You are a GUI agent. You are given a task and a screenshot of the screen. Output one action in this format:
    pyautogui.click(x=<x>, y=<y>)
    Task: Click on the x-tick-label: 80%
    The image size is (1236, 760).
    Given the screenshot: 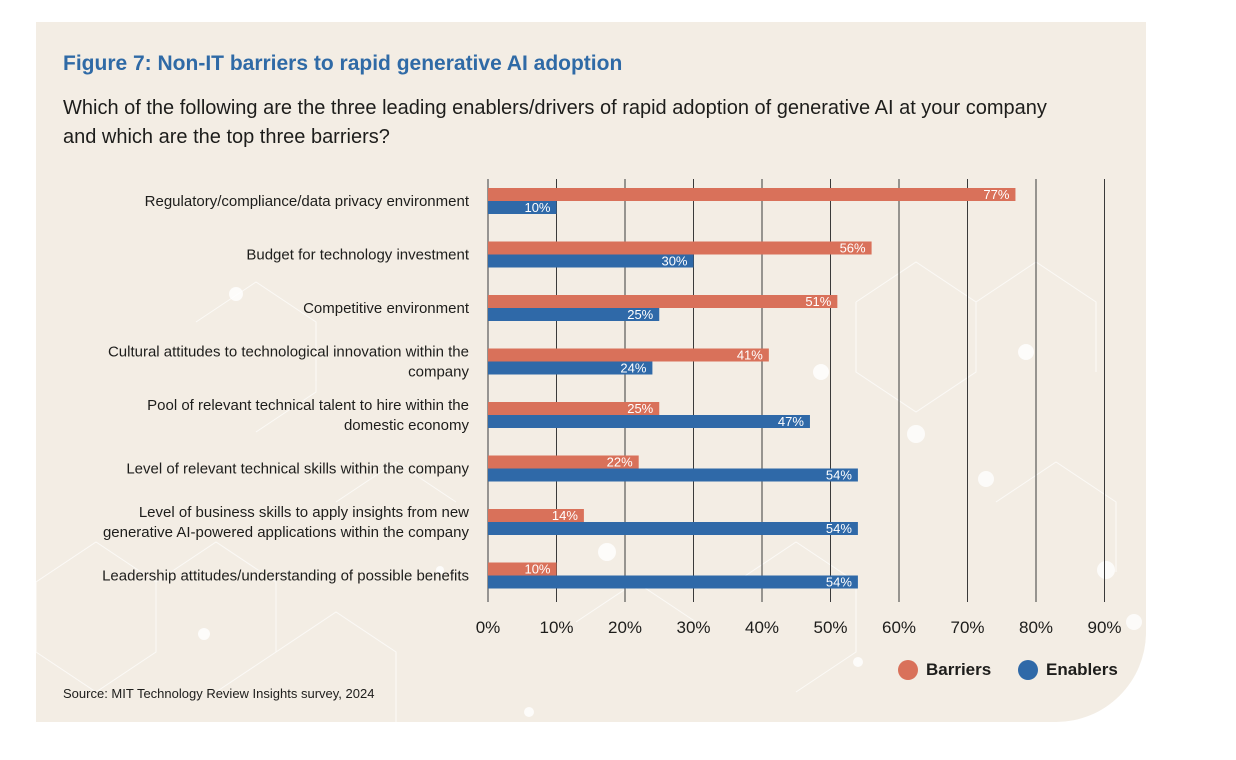 What is the action you would take?
    pyautogui.click(x=1036, y=627)
    